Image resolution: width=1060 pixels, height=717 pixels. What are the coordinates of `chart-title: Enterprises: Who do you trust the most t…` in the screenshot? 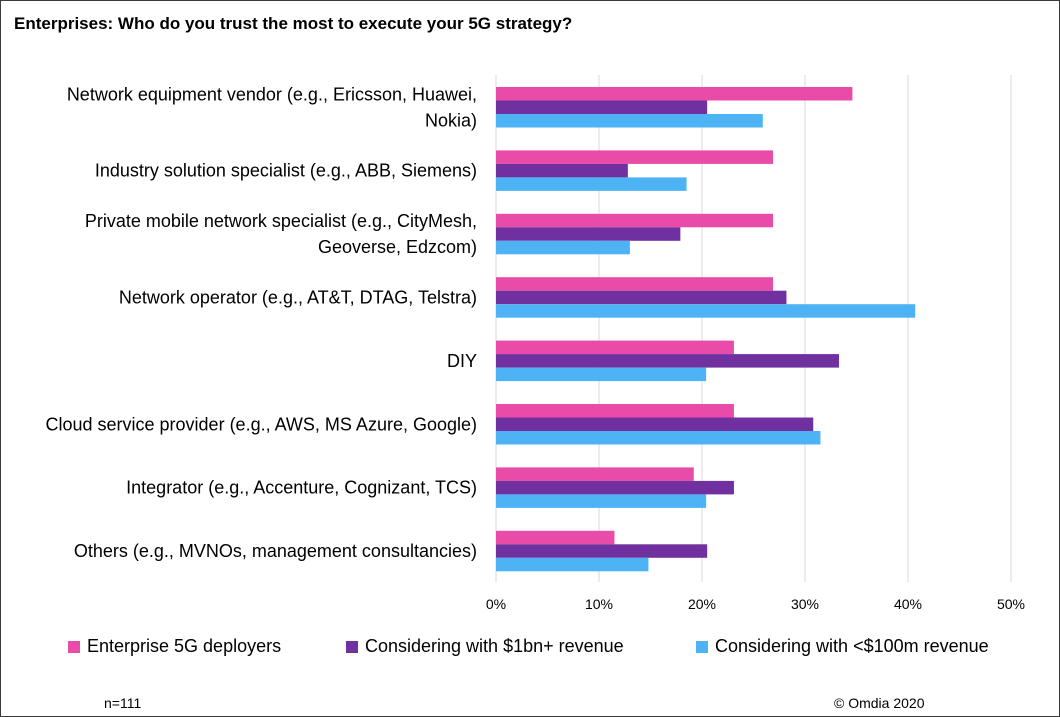 It's located at (293, 23).